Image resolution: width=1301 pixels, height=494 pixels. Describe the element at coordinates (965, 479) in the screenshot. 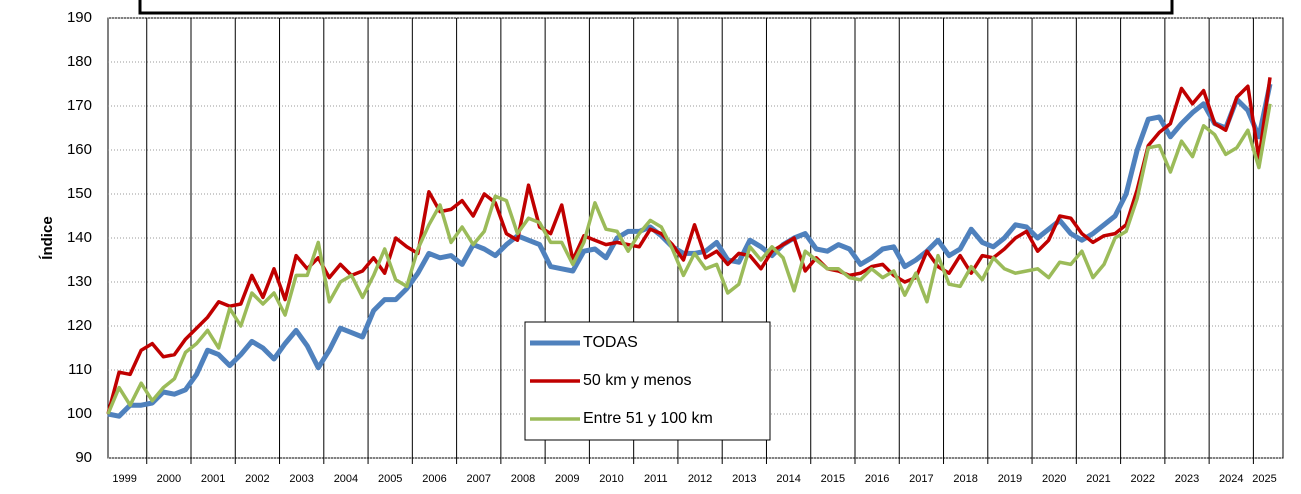

I see `x-tick-label: 2018` at that location.